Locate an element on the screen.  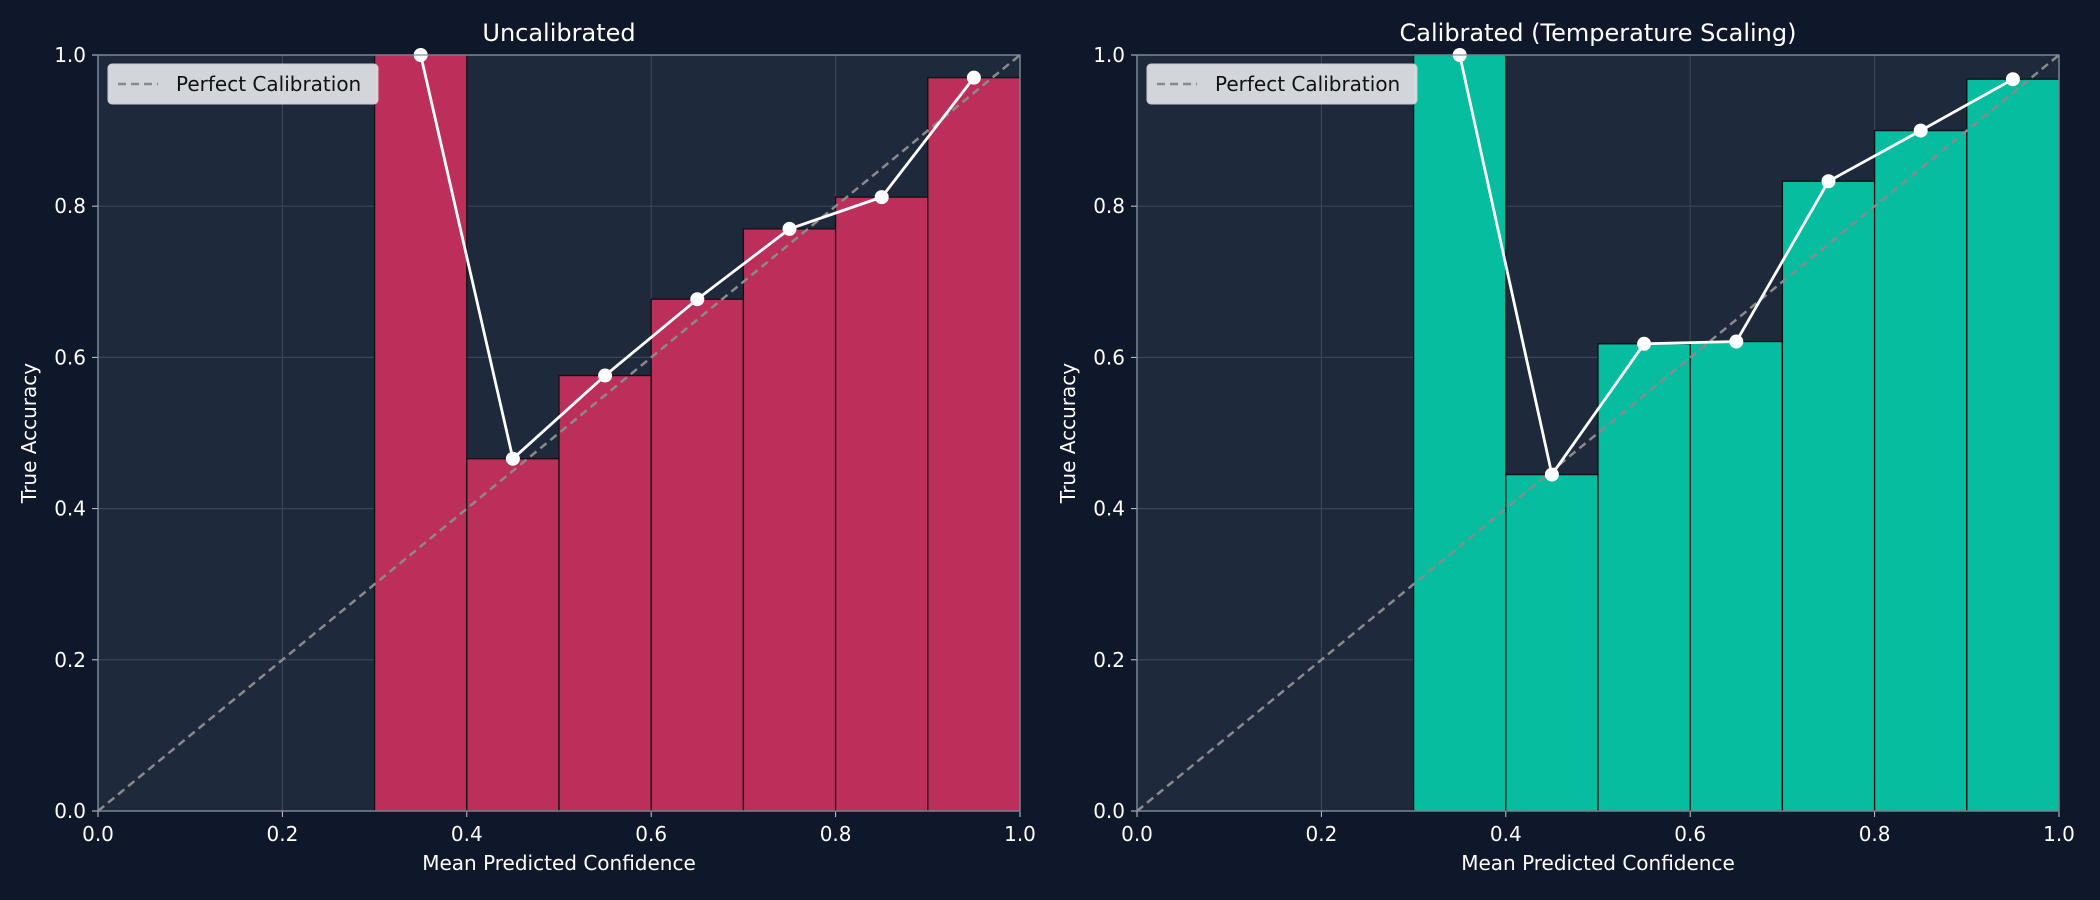
chart-title: Uncalibrated is located at coordinates (558, 33).